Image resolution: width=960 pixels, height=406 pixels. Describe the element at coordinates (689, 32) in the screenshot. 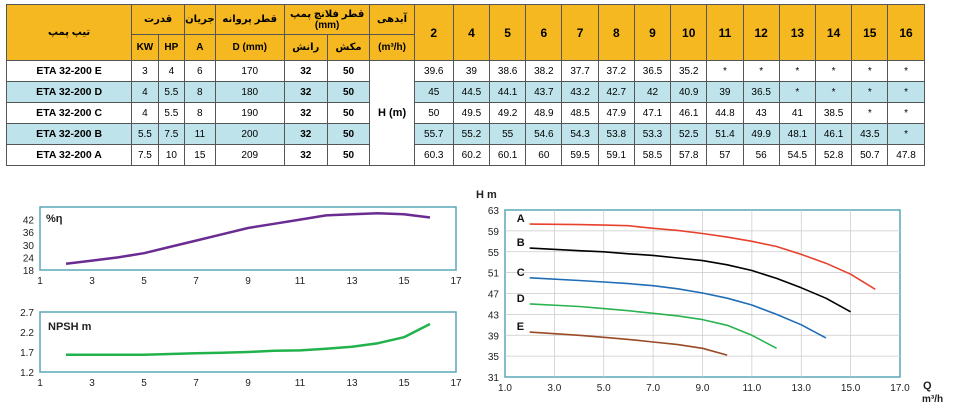

I see `flow-col-10: 10` at that location.